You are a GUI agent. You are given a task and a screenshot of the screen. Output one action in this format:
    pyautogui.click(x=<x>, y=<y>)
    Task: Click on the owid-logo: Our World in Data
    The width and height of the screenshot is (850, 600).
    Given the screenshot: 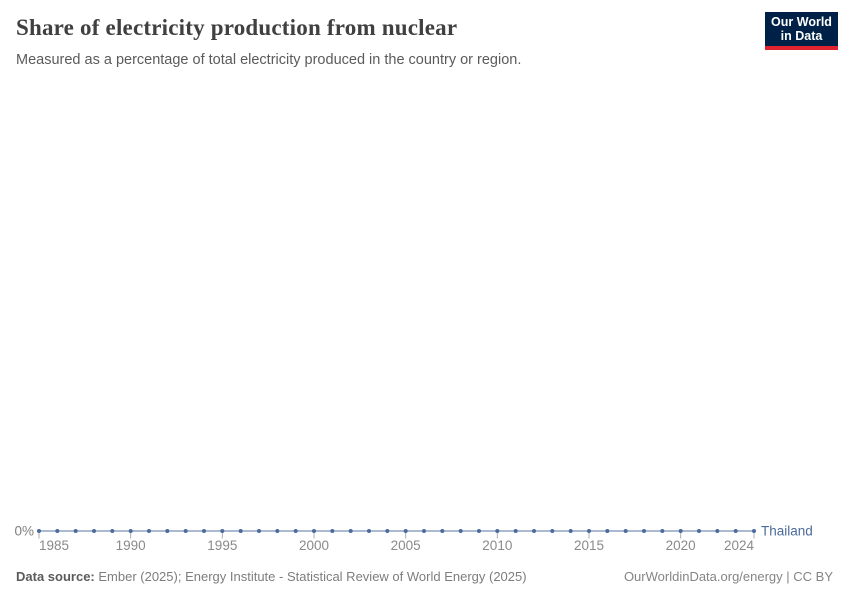 What is the action you would take?
    pyautogui.click(x=801, y=31)
    